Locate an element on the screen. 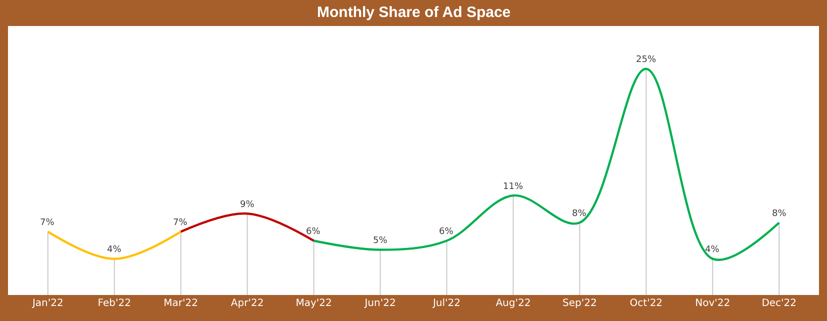  data-label: 9% is located at coordinates (247, 205).